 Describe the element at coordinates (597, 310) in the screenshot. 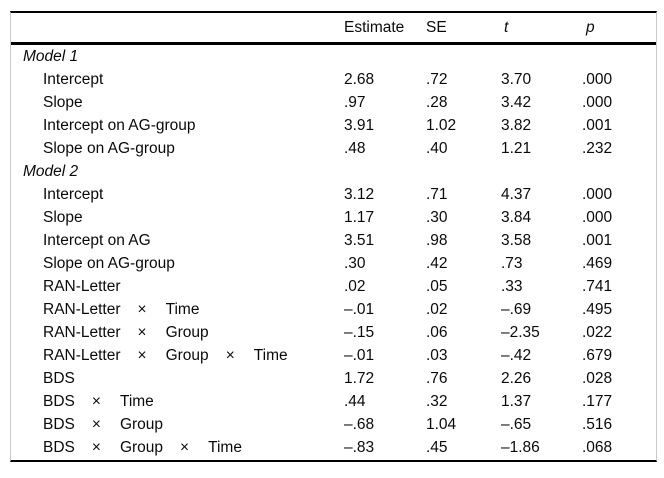

I see `cell-p: .495` at that location.